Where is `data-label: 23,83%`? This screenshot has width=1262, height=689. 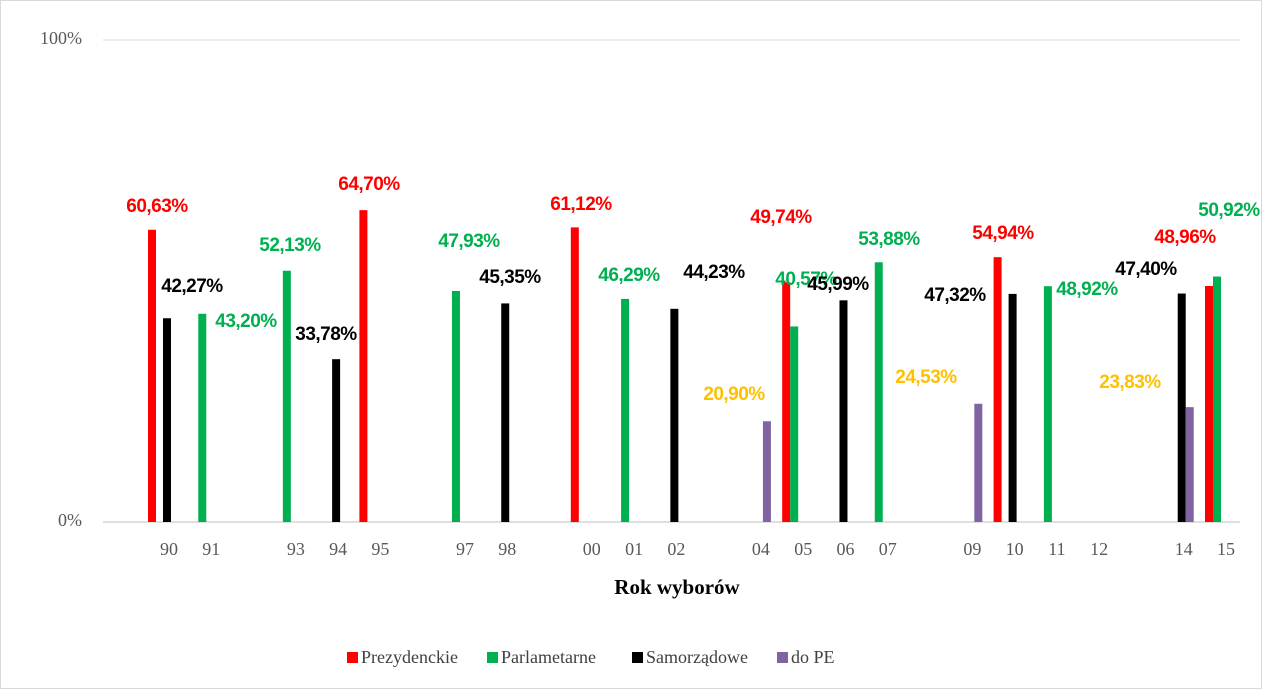
data-label: 23,83% is located at coordinates (1130, 382).